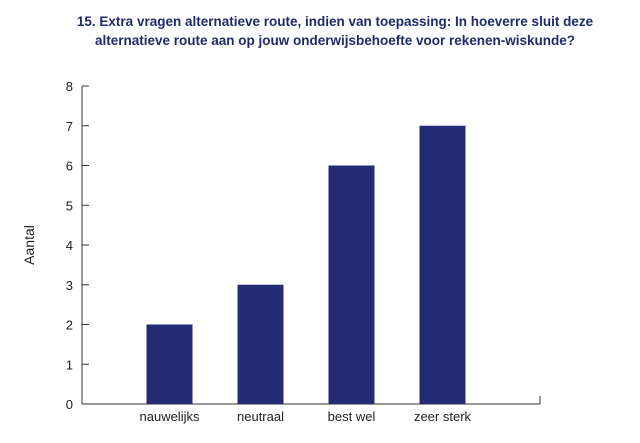  I want to click on bar-best-wel, so click(351, 284).